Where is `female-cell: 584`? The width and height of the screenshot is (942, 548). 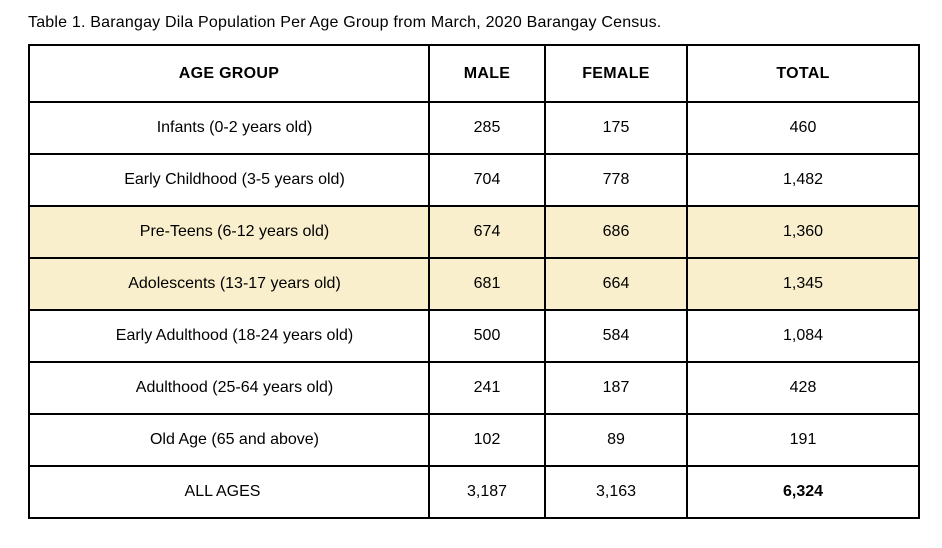
female-cell: 584 is located at coordinates (616, 336).